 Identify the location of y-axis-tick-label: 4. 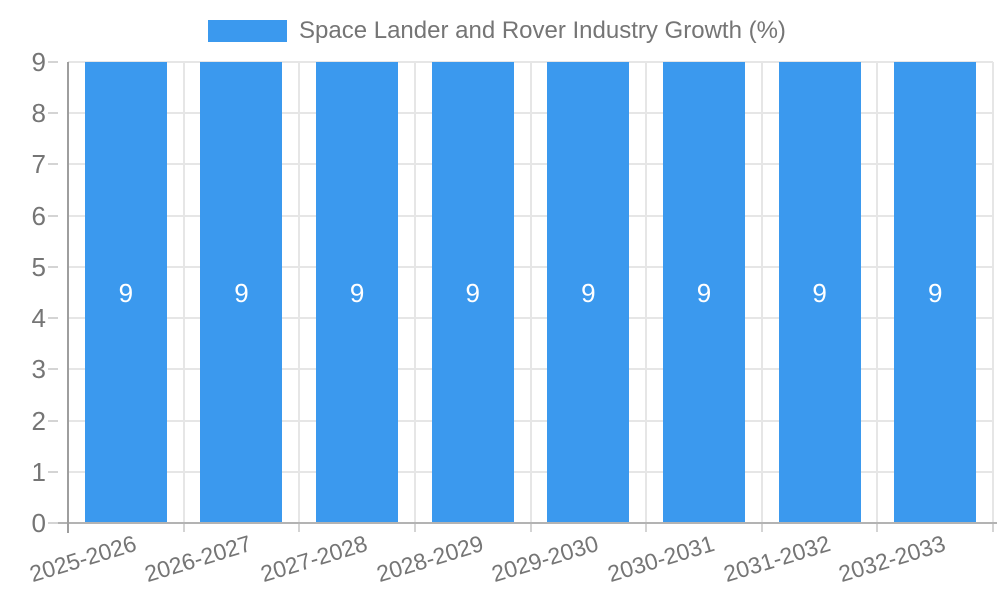
(38, 318).